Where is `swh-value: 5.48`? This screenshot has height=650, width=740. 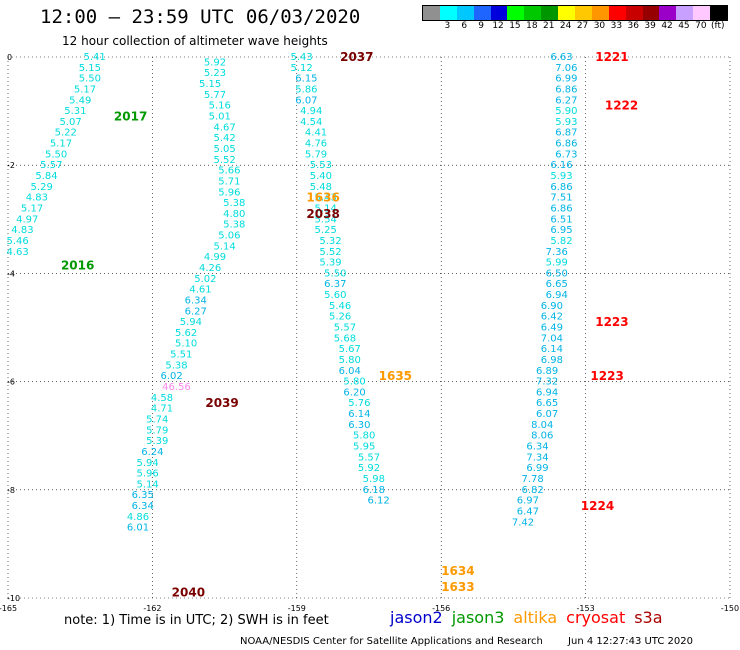
swh-value: 5.48 is located at coordinates (321, 187).